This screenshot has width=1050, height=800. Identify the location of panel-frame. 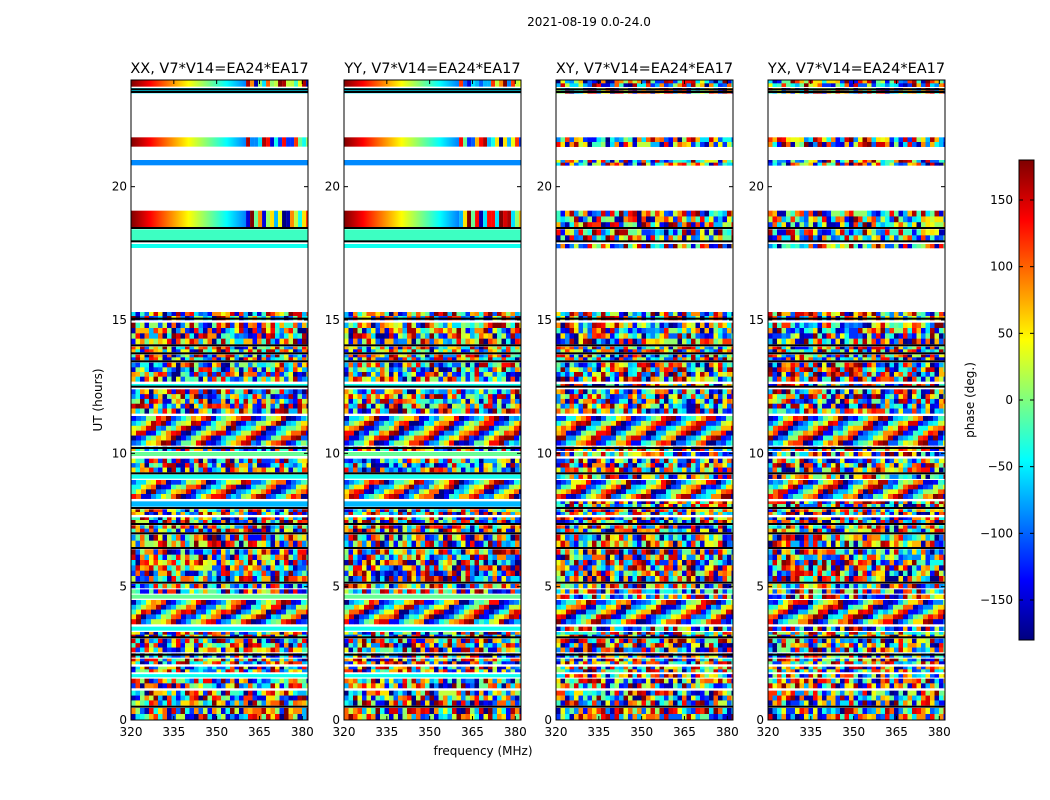
(432, 400).